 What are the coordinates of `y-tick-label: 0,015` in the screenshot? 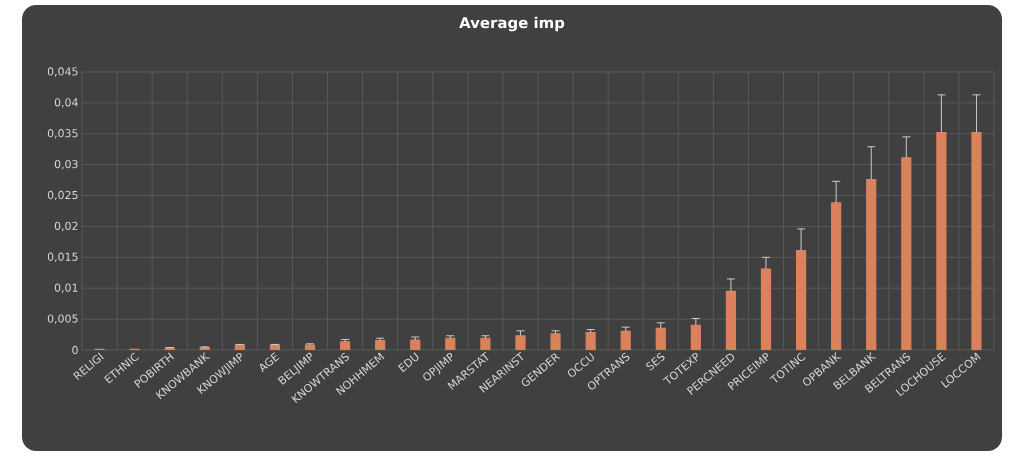 It's located at (62, 257).